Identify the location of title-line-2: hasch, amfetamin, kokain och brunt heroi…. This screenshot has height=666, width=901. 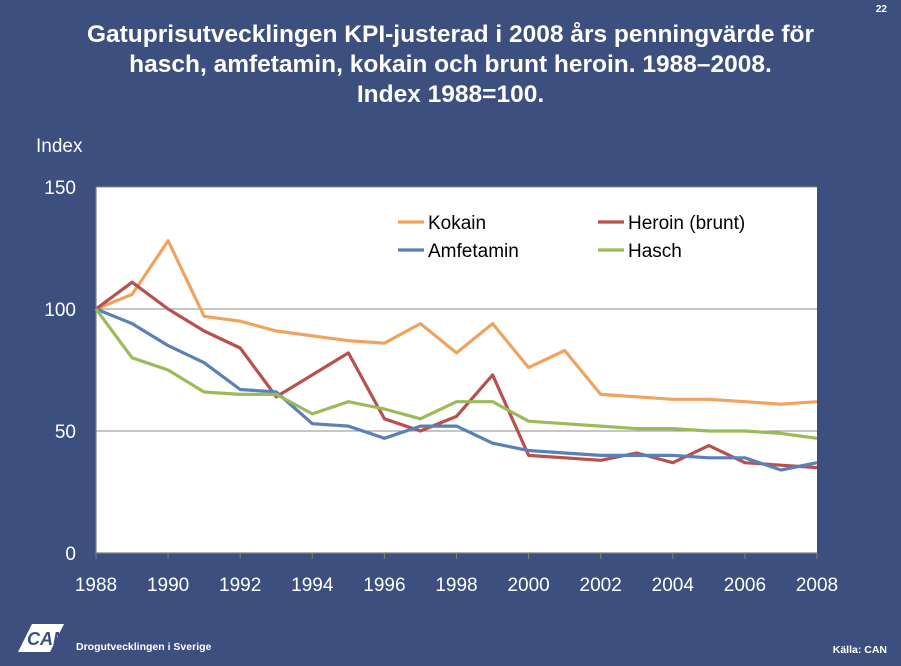
(450, 64).